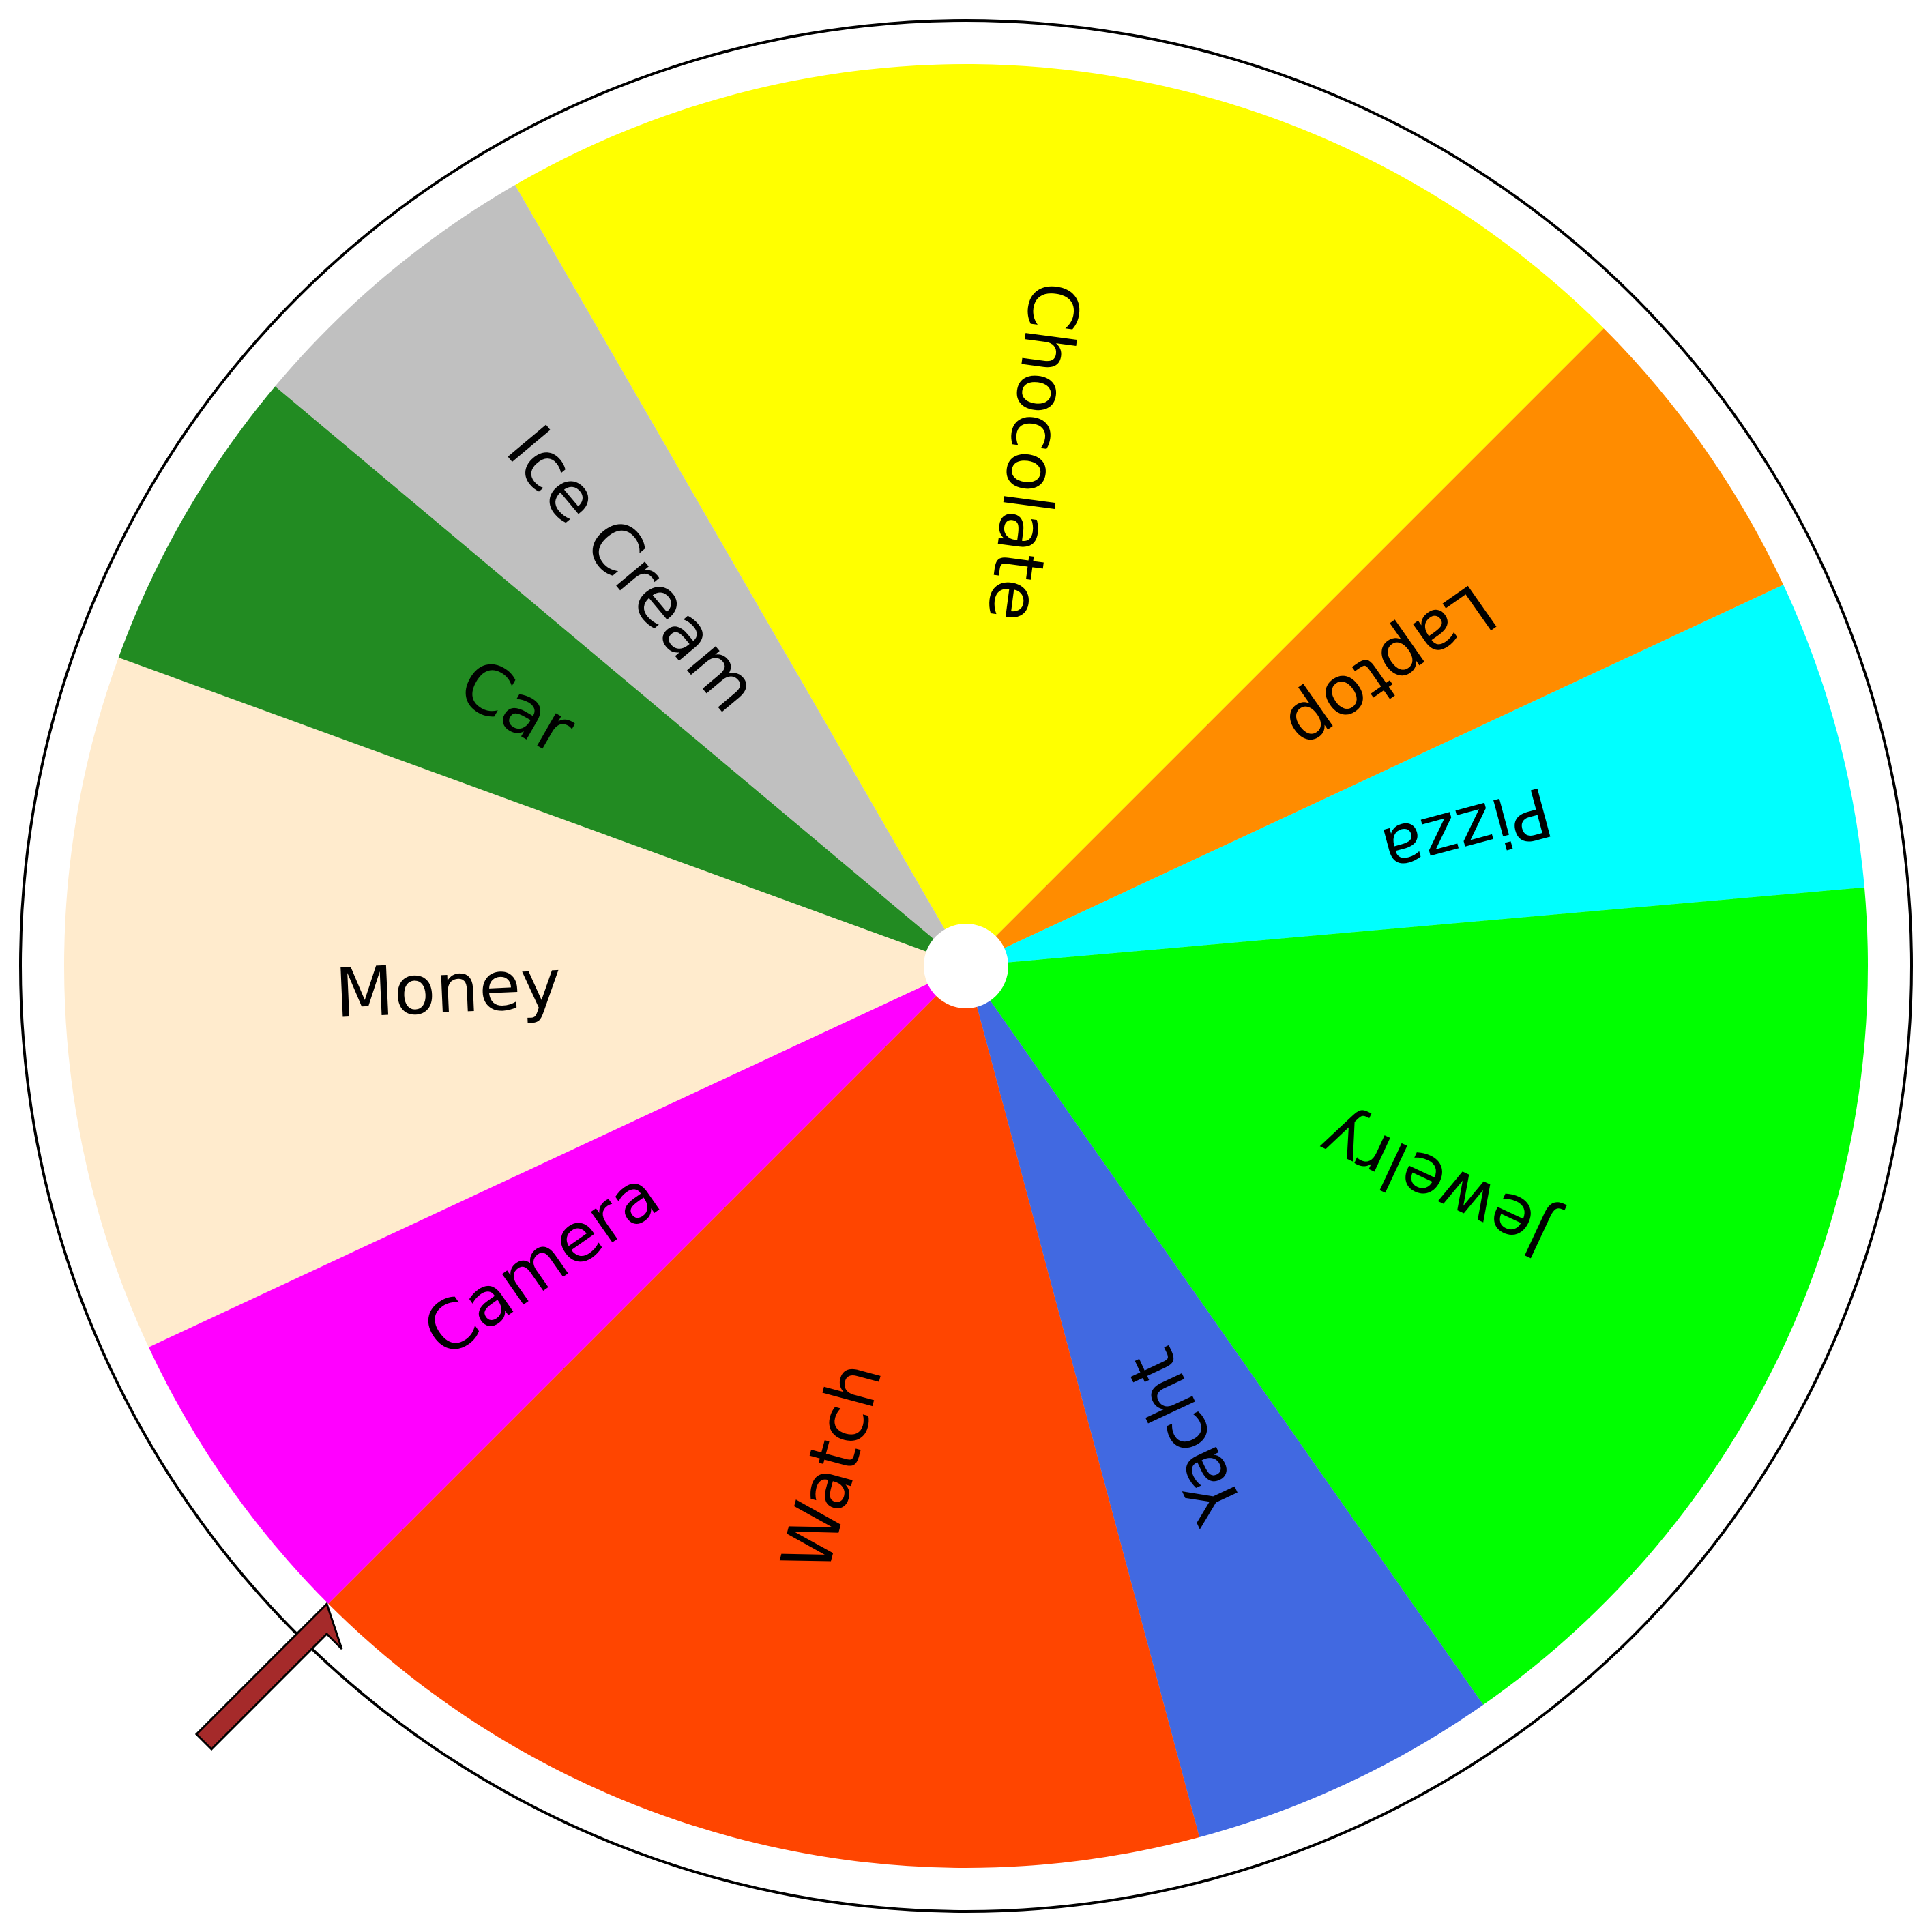 The height and width of the screenshot is (1932, 1932). Describe the element at coordinates (448, 988) in the screenshot. I see `segment-label: Money` at that location.